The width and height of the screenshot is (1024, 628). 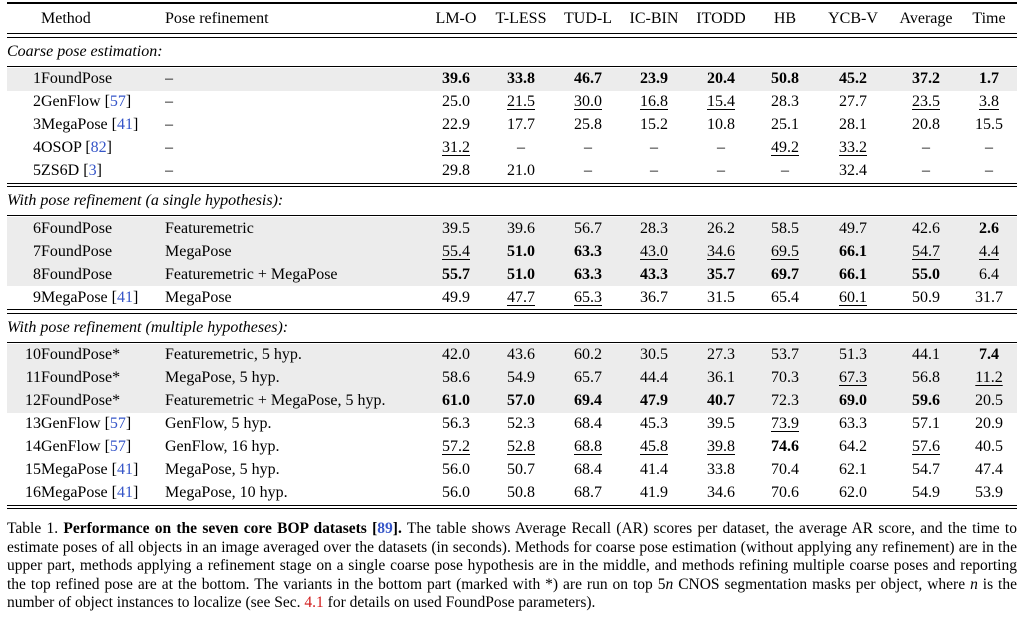 What do you see at coordinates (456, 102) in the screenshot?
I see `score-cell: 25.0` at bounding box center [456, 102].